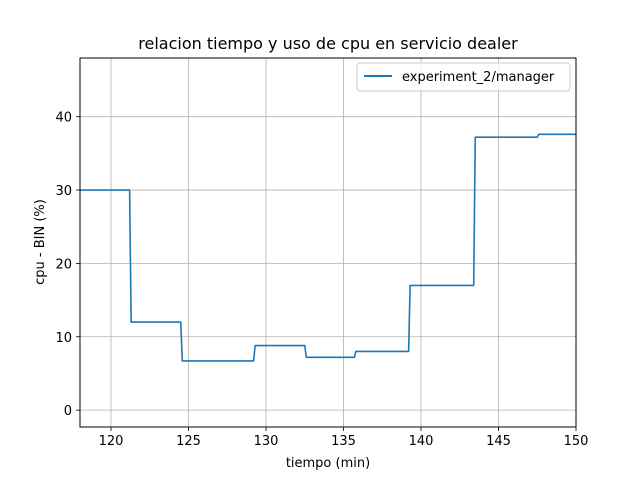  I want to click on x-tick-label: 130, so click(266, 441).